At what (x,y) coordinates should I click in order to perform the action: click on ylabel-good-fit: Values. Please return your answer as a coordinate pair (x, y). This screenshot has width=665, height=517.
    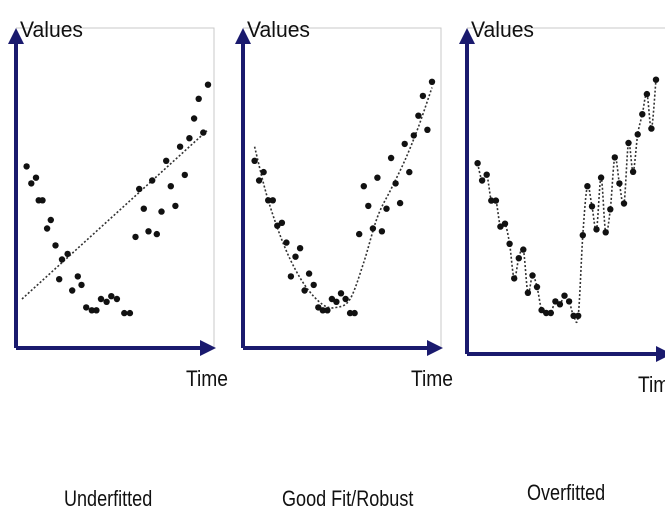
    Looking at the image, I should click on (278, 29).